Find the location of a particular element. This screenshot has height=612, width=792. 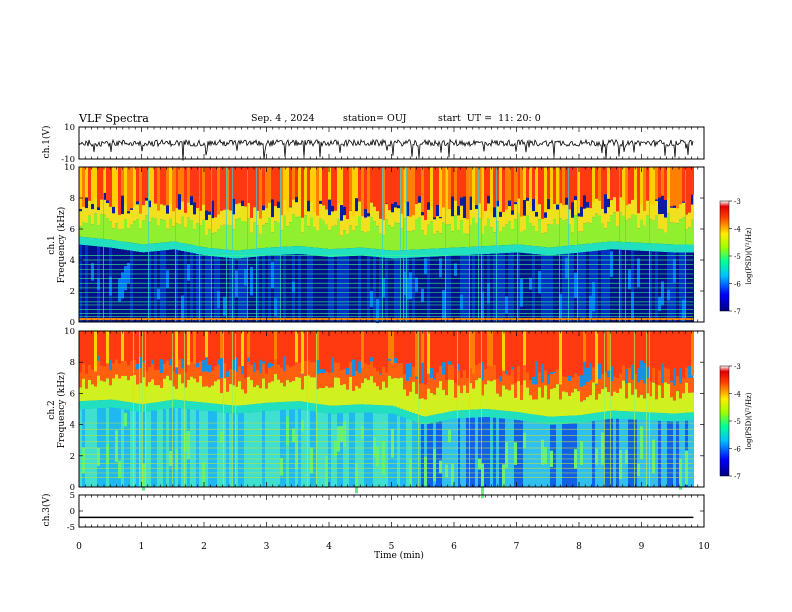

ch1-waveform is located at coordinates (386, 149).